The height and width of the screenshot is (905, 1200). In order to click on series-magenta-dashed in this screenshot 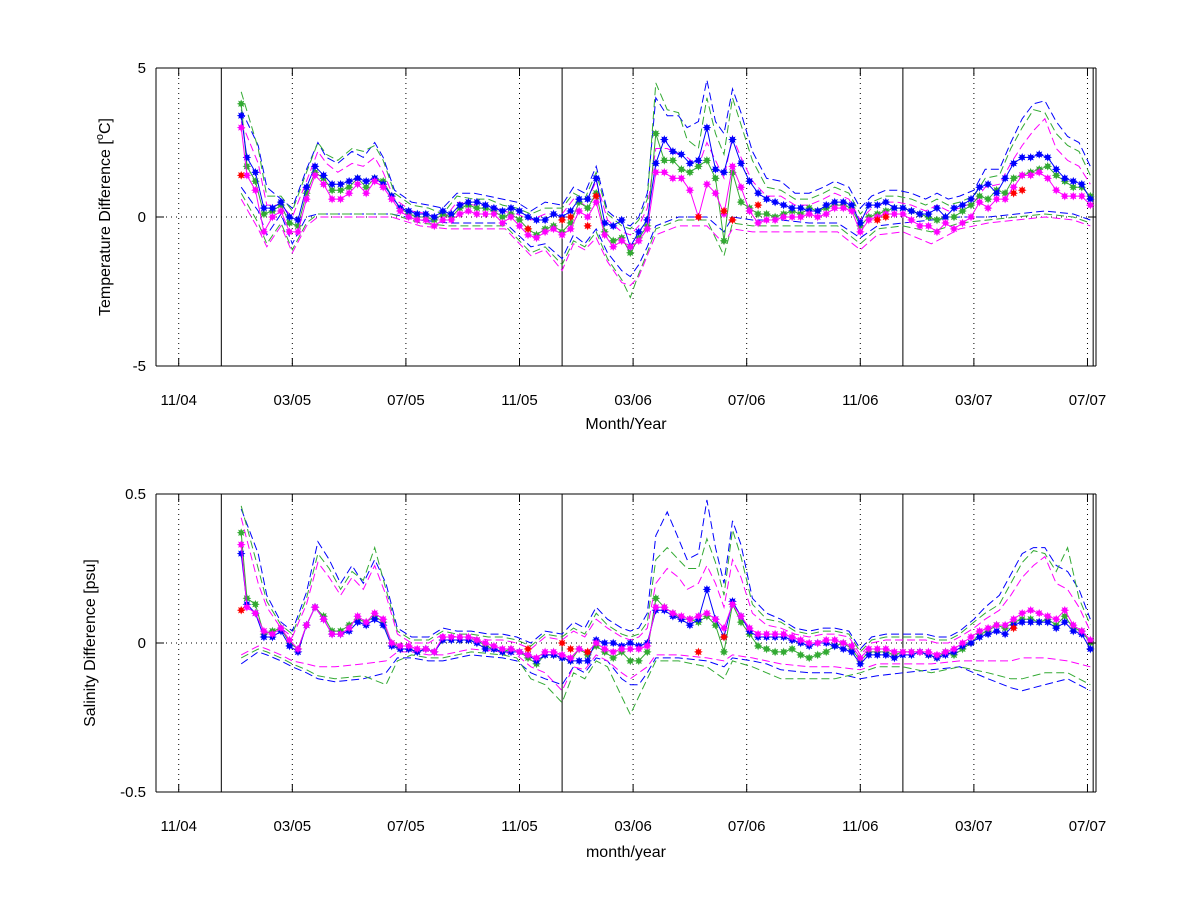, I will do `click(665, 242)`.